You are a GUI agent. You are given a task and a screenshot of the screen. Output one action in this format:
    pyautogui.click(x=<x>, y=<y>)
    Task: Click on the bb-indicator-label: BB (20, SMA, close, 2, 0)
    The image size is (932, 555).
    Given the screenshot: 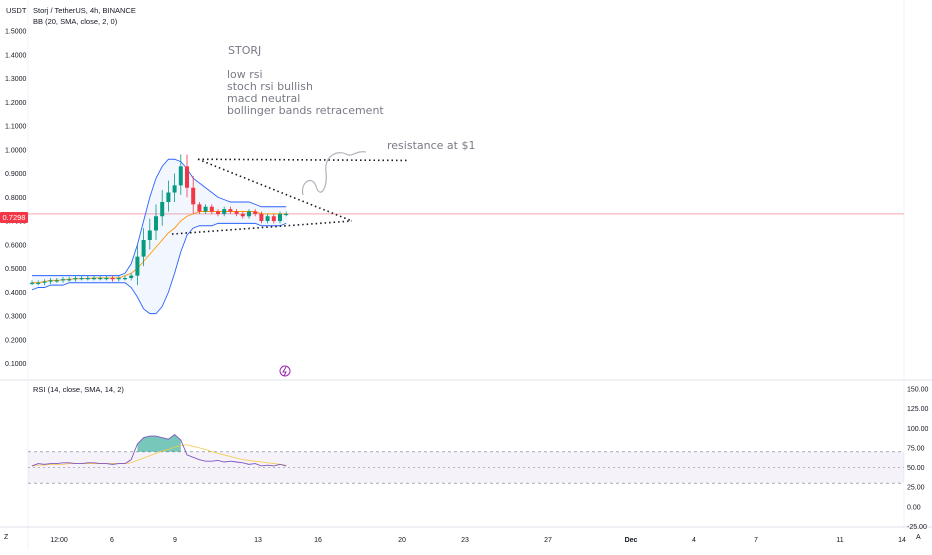 What is the action you would take?
    pyautogui.click(x=75, y=21)
    